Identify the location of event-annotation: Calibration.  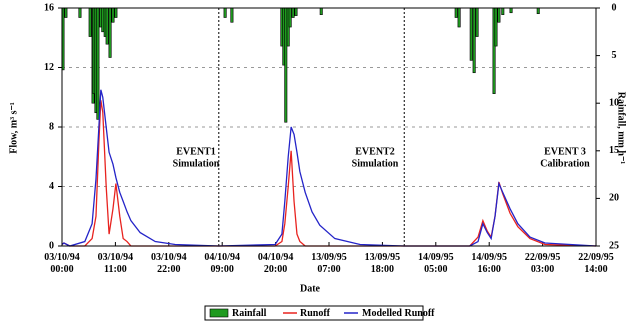
(565, 163).